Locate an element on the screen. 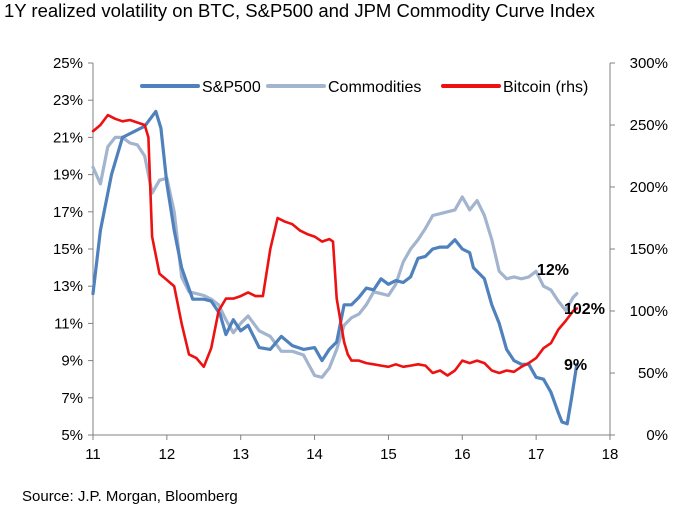 The height and width of the screenshot is (515, 685). y-left-tick-label: 13% is located at coordinates (68, 286).